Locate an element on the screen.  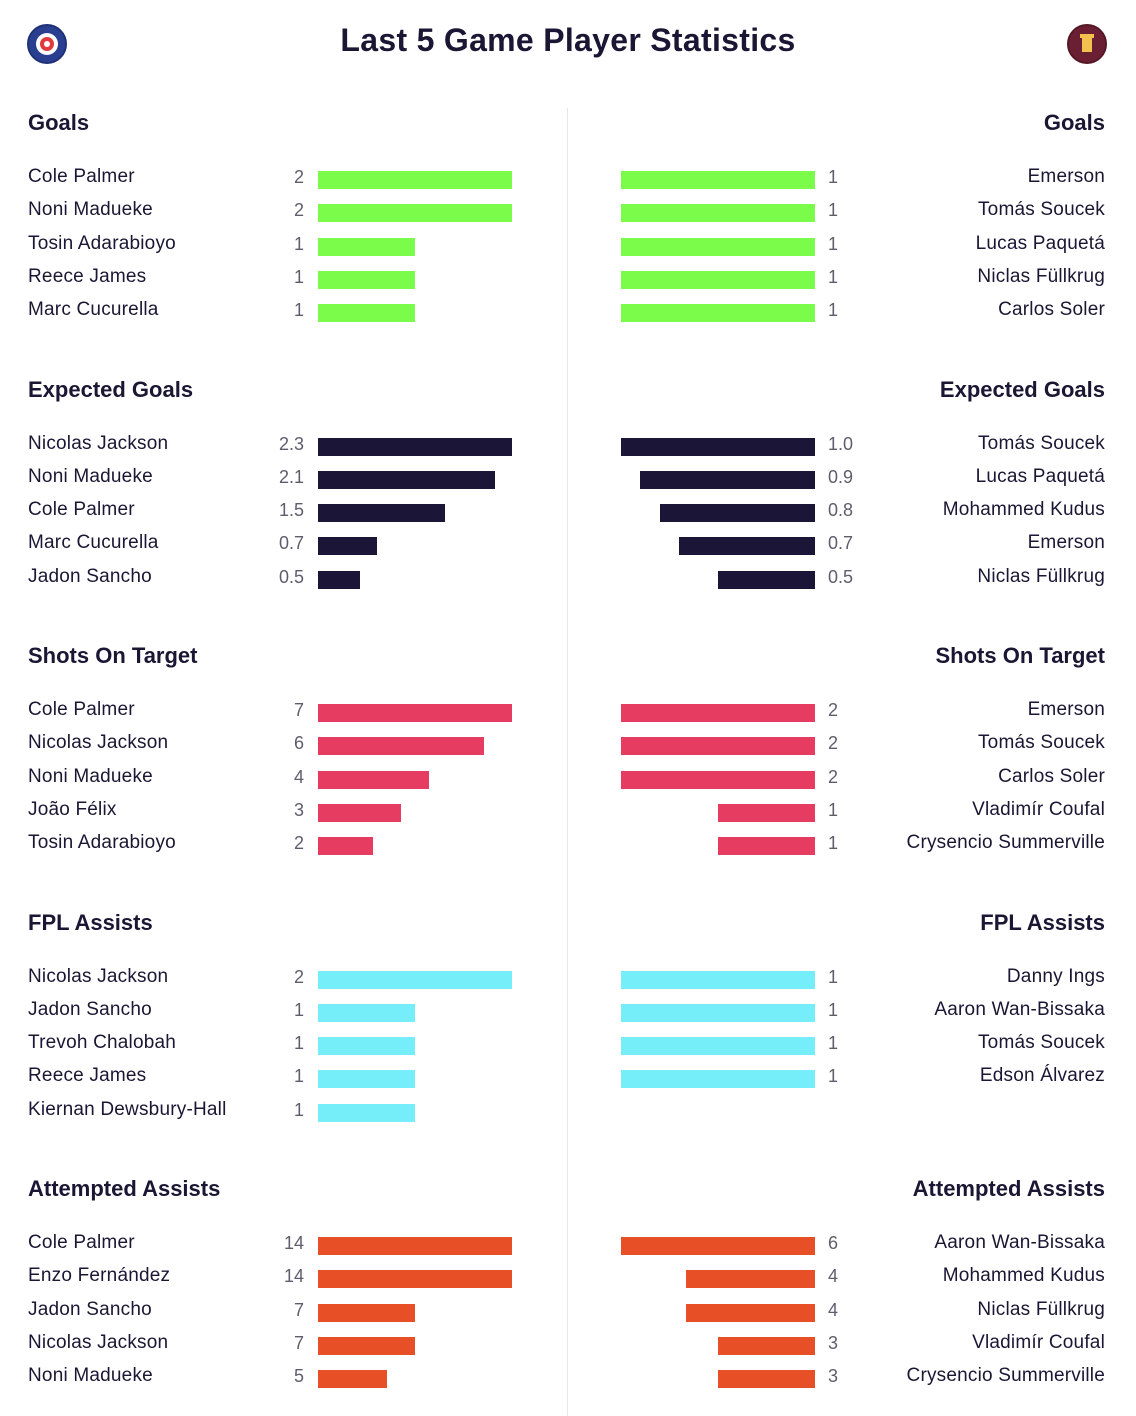
left-player-name: Enzo Fernández is located at coordinates (99, 1276).